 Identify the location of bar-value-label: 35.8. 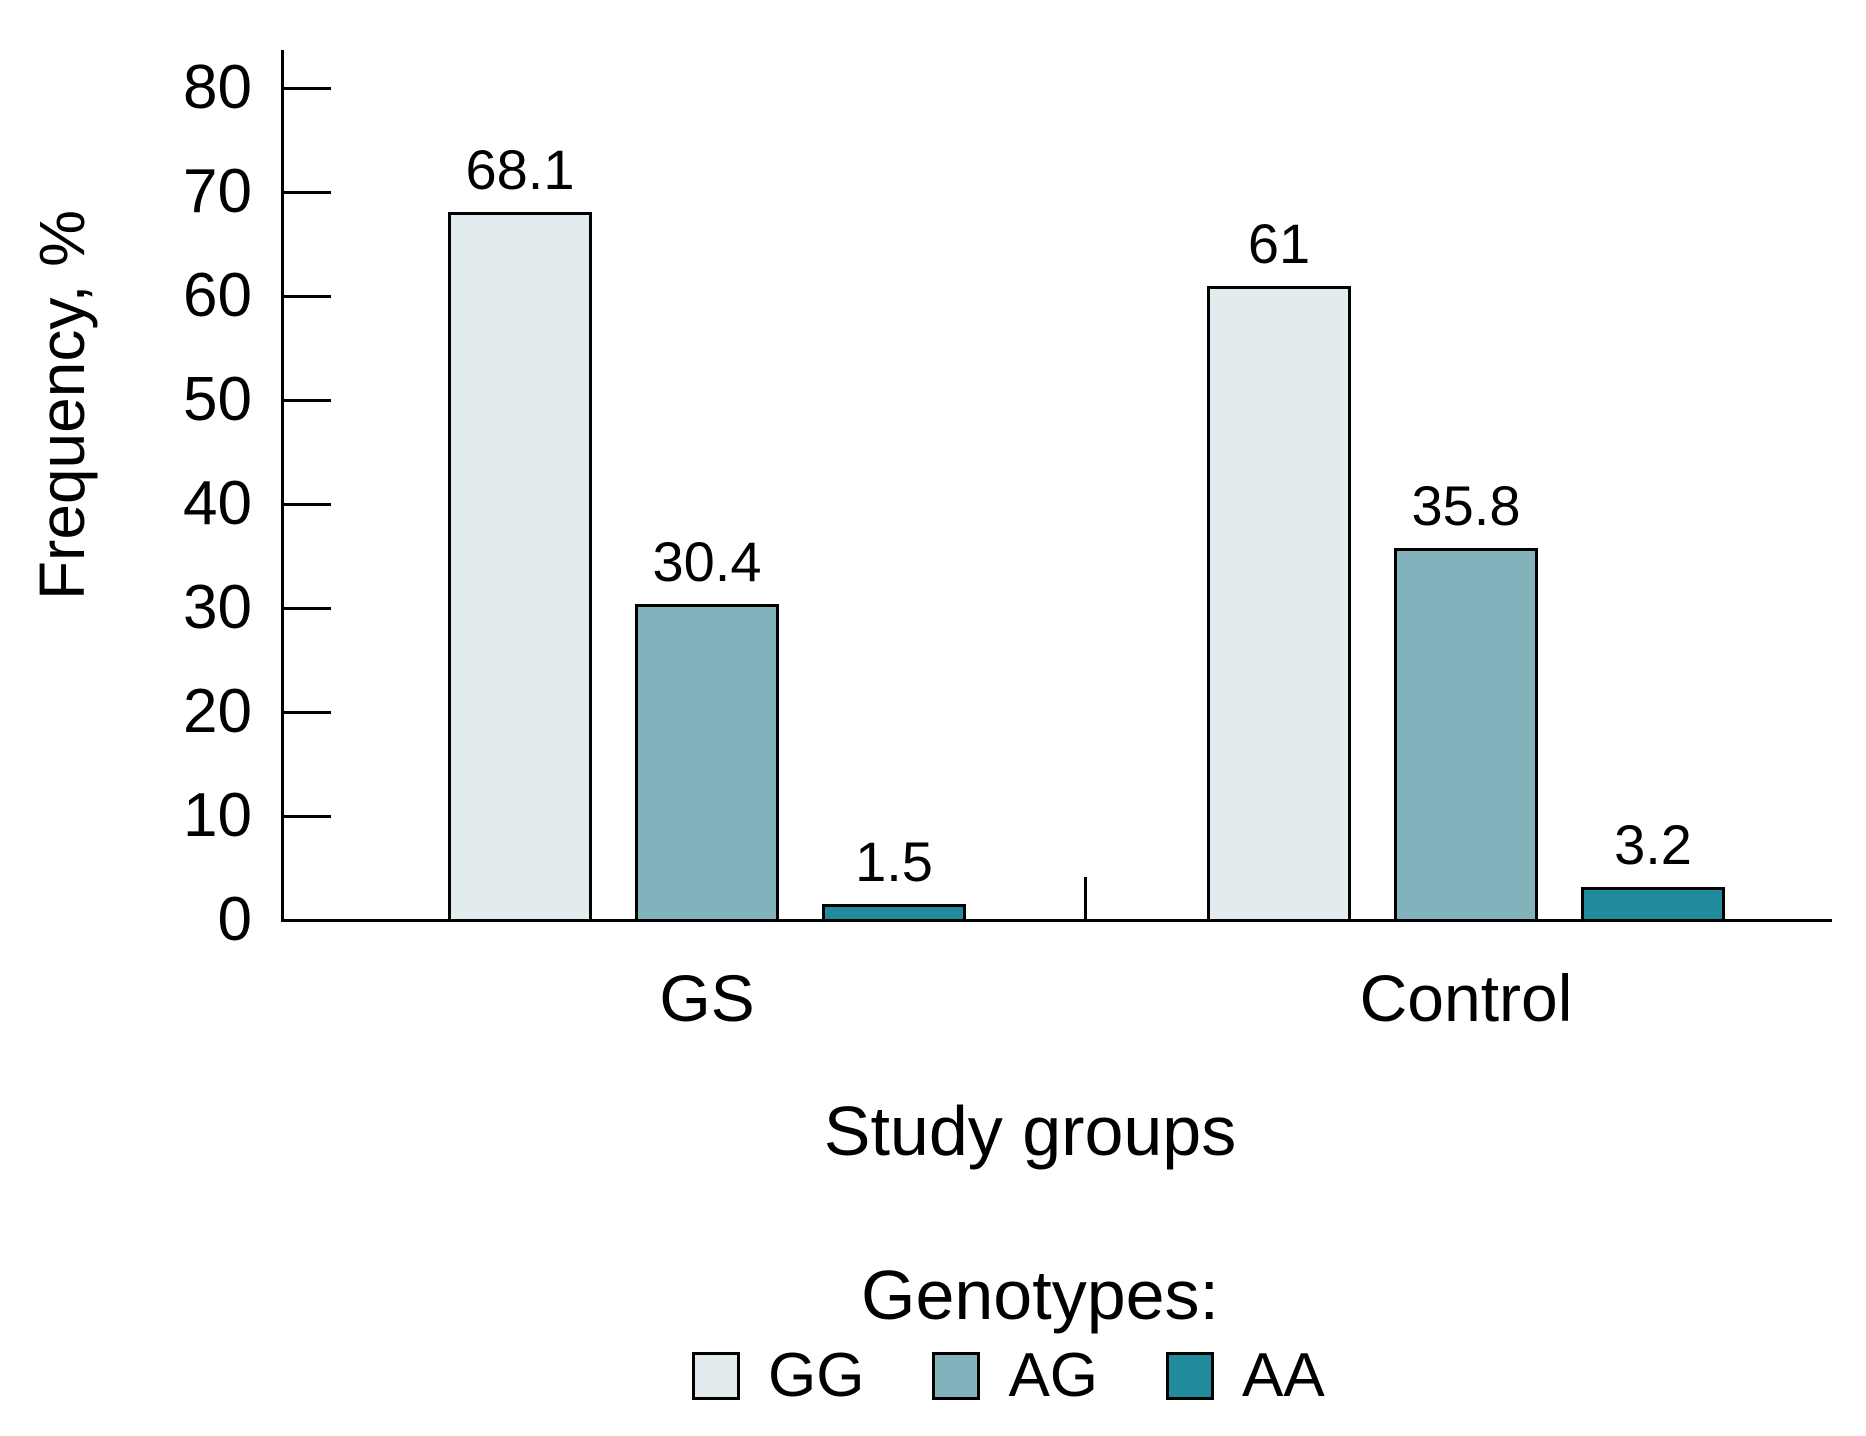
(1466, 505).